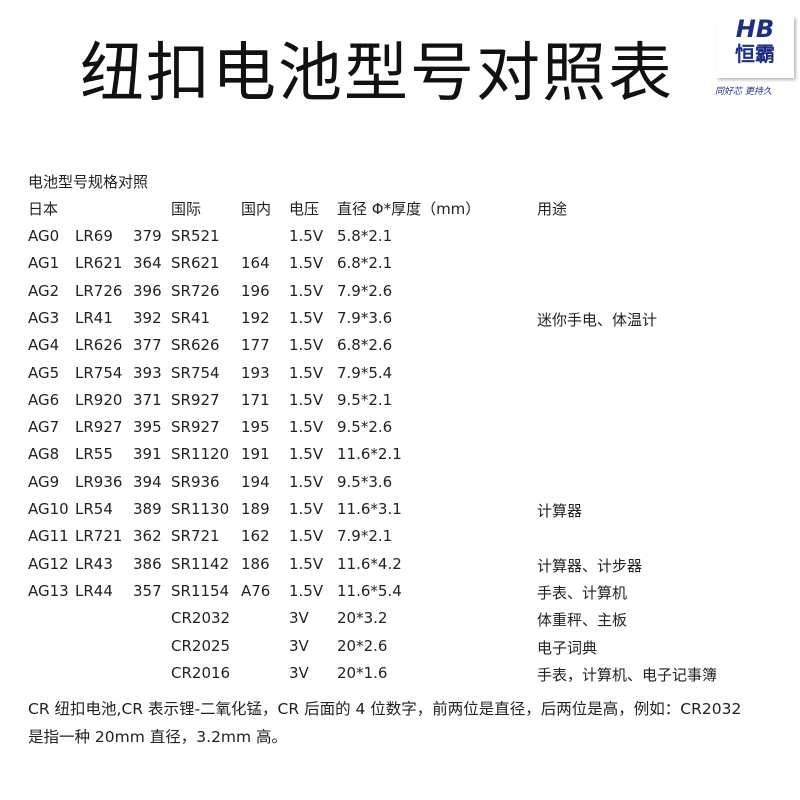  Describe the element at coordinates (255, 509) in the screenshot. I see `cell-domestic-code: 189` at that location.